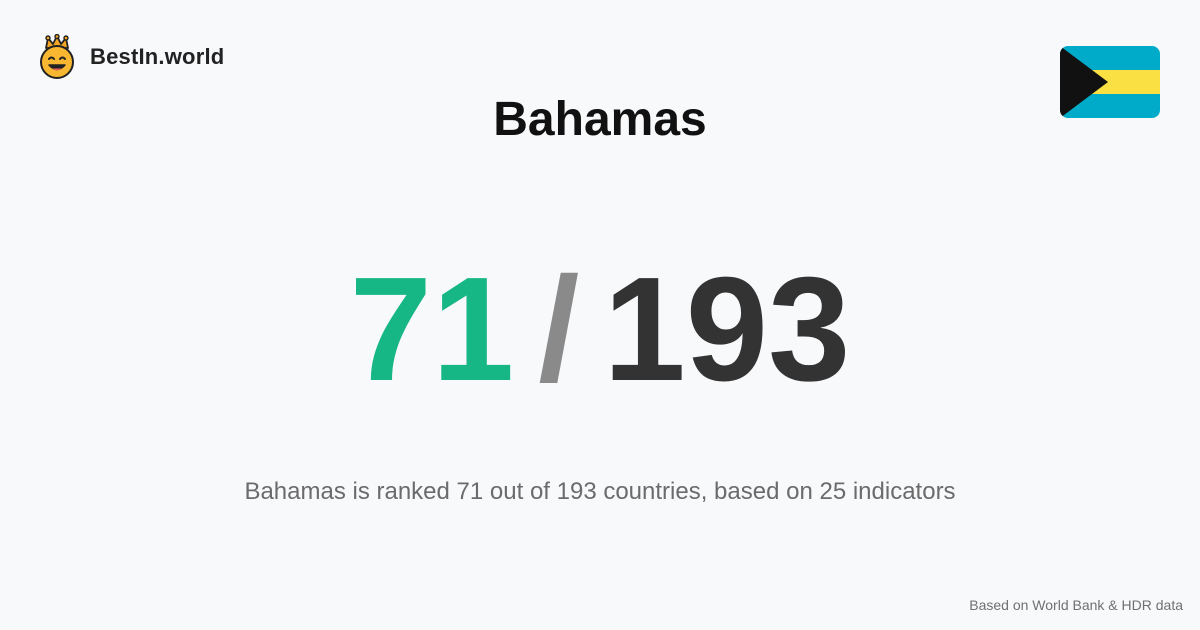 Image resolution: width=1200 pixels, height=630 pixels. What do you see at coordinates (1076, 605) in the screenshot?
I see `data-source-note: Based on World Bank & HDR data` at bounding box center [1076, 605].